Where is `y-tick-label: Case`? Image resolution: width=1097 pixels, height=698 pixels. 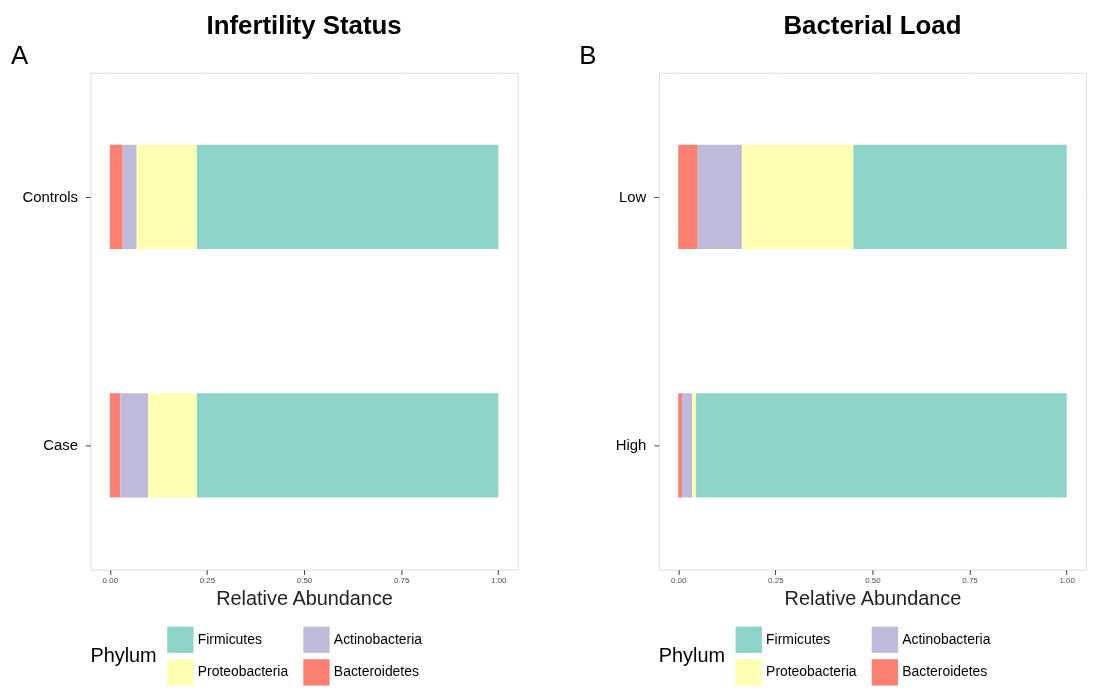 y-tick-label: Case is located at coordinates (60, 445).